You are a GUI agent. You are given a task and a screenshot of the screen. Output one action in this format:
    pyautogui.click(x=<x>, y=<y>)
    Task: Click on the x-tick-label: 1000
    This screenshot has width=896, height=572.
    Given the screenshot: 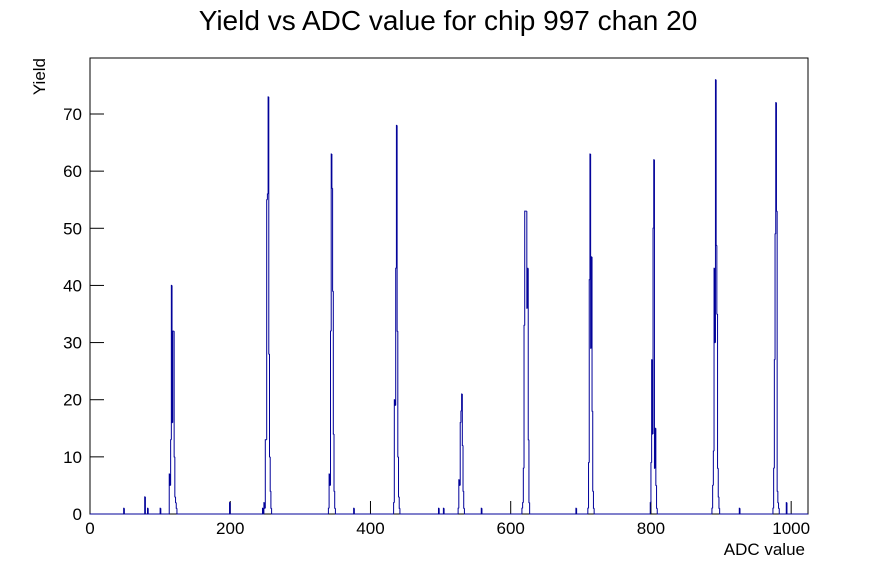 What is the action you would take?
    pyautogui.click(x=791, y=528)
    